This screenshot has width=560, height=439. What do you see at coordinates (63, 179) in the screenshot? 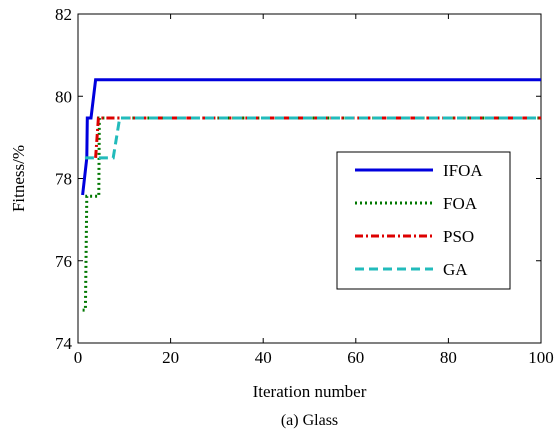
I see `y-tick-label: 78` at bounding box center [63, 179].